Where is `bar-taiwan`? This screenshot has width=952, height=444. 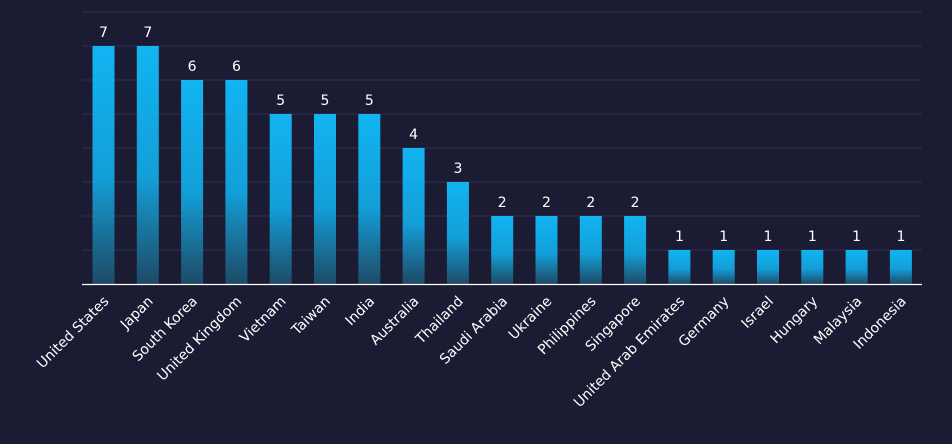
bar-taiwan is located at coordinates (325, 199).